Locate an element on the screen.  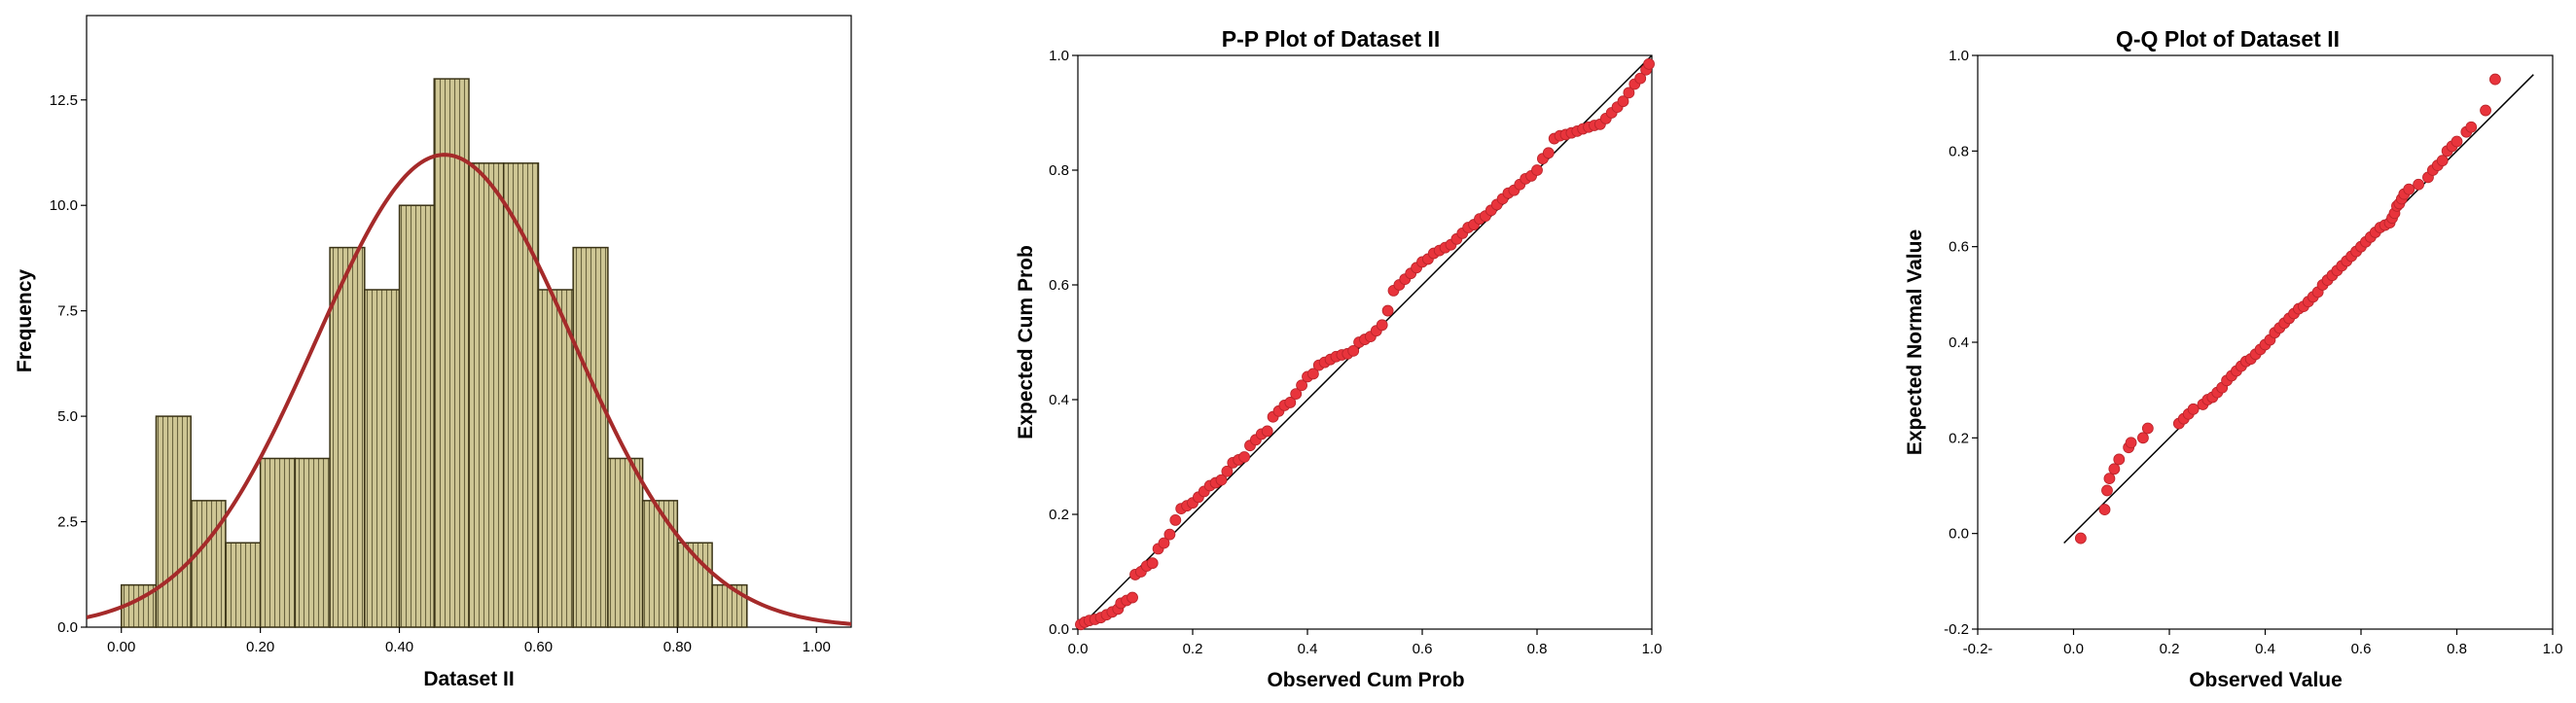
pp-y-tick-label: 0.8 is located at coordinates (1059, 170).